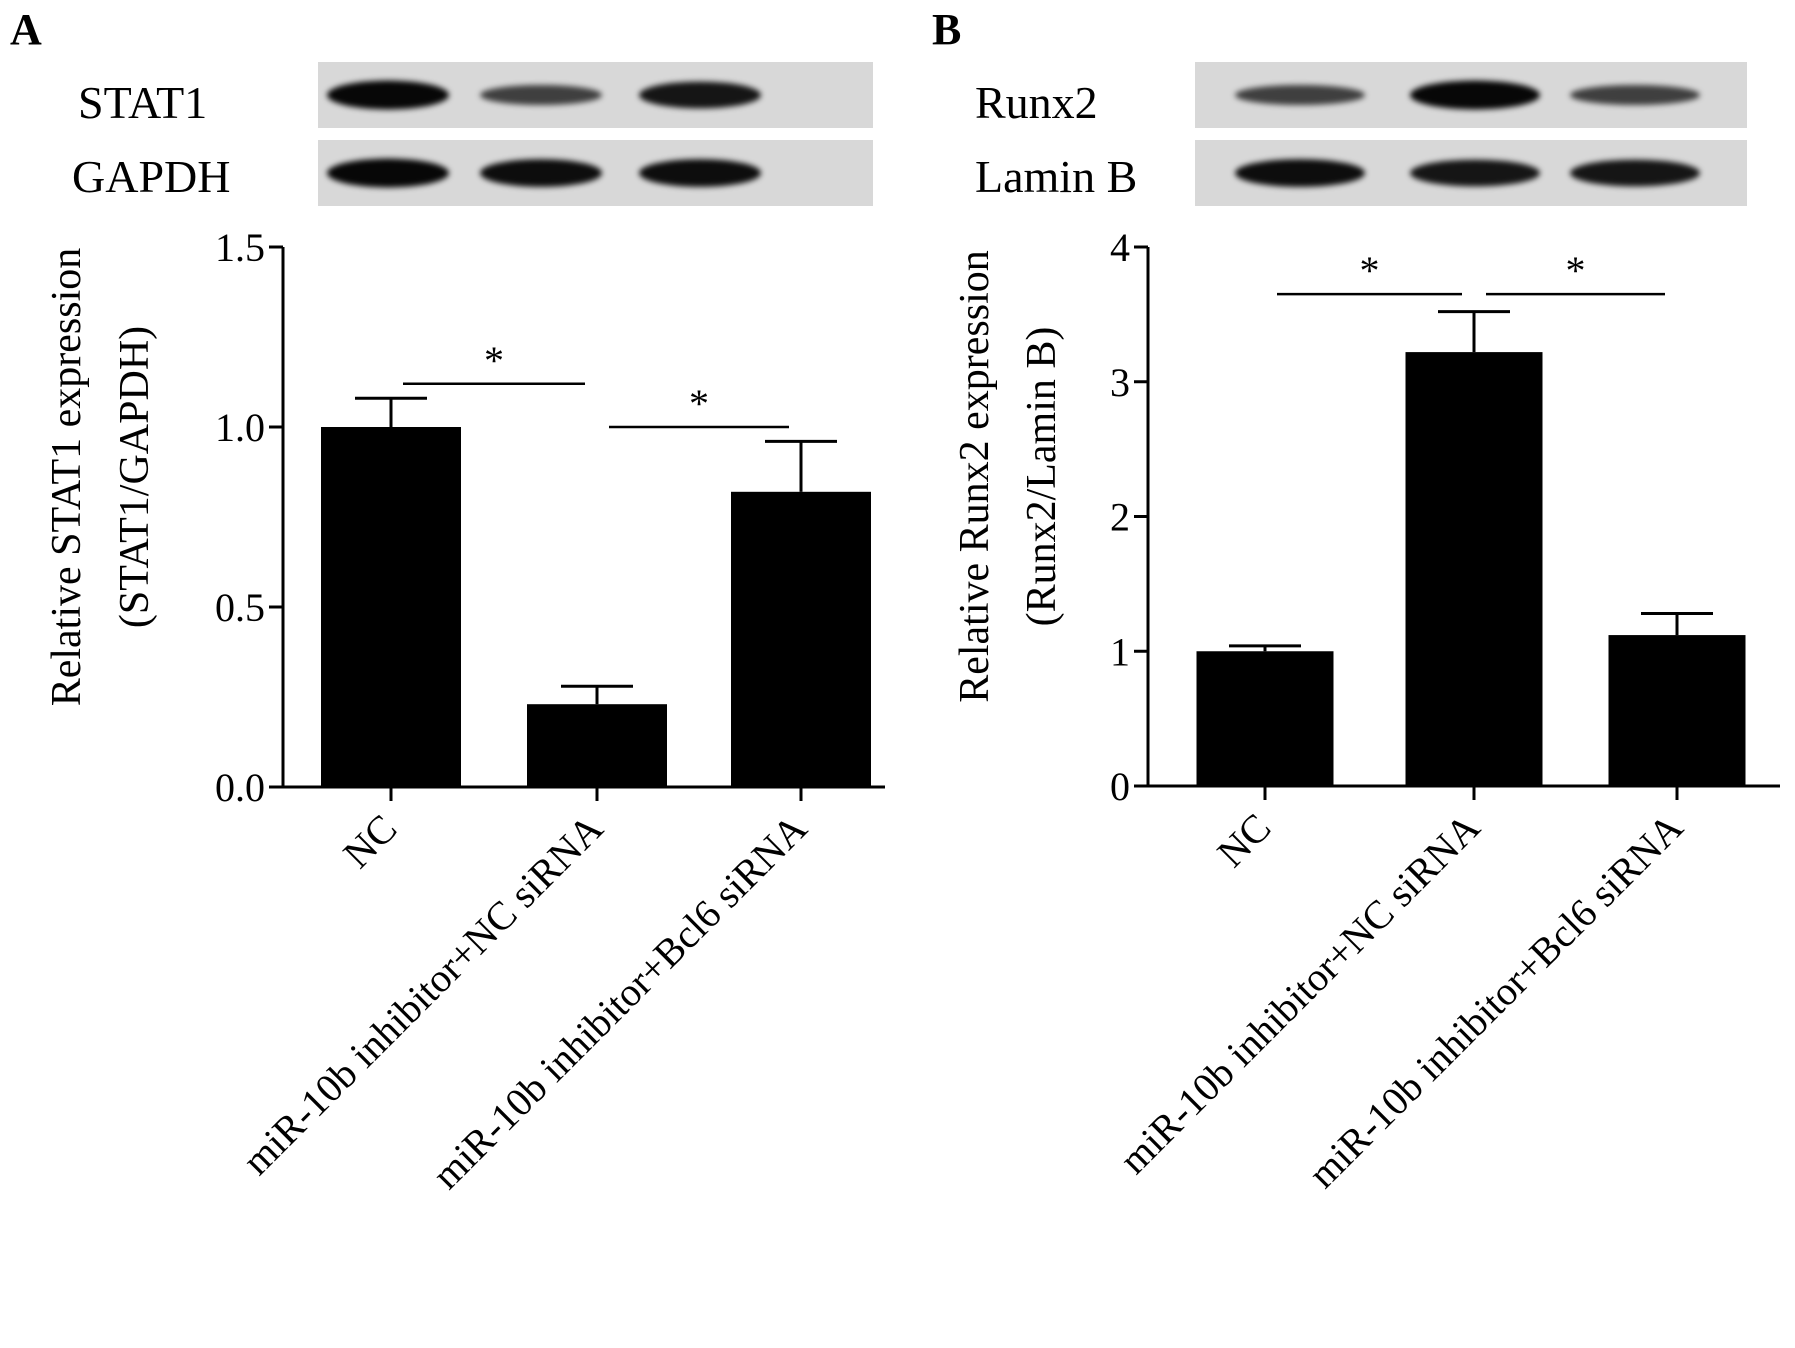 The image size is (1795, 1348). Describe the element at coordinates (142, 102) in the screenshot. I see `panel-a-target-blot-label: STAT1` at that location.